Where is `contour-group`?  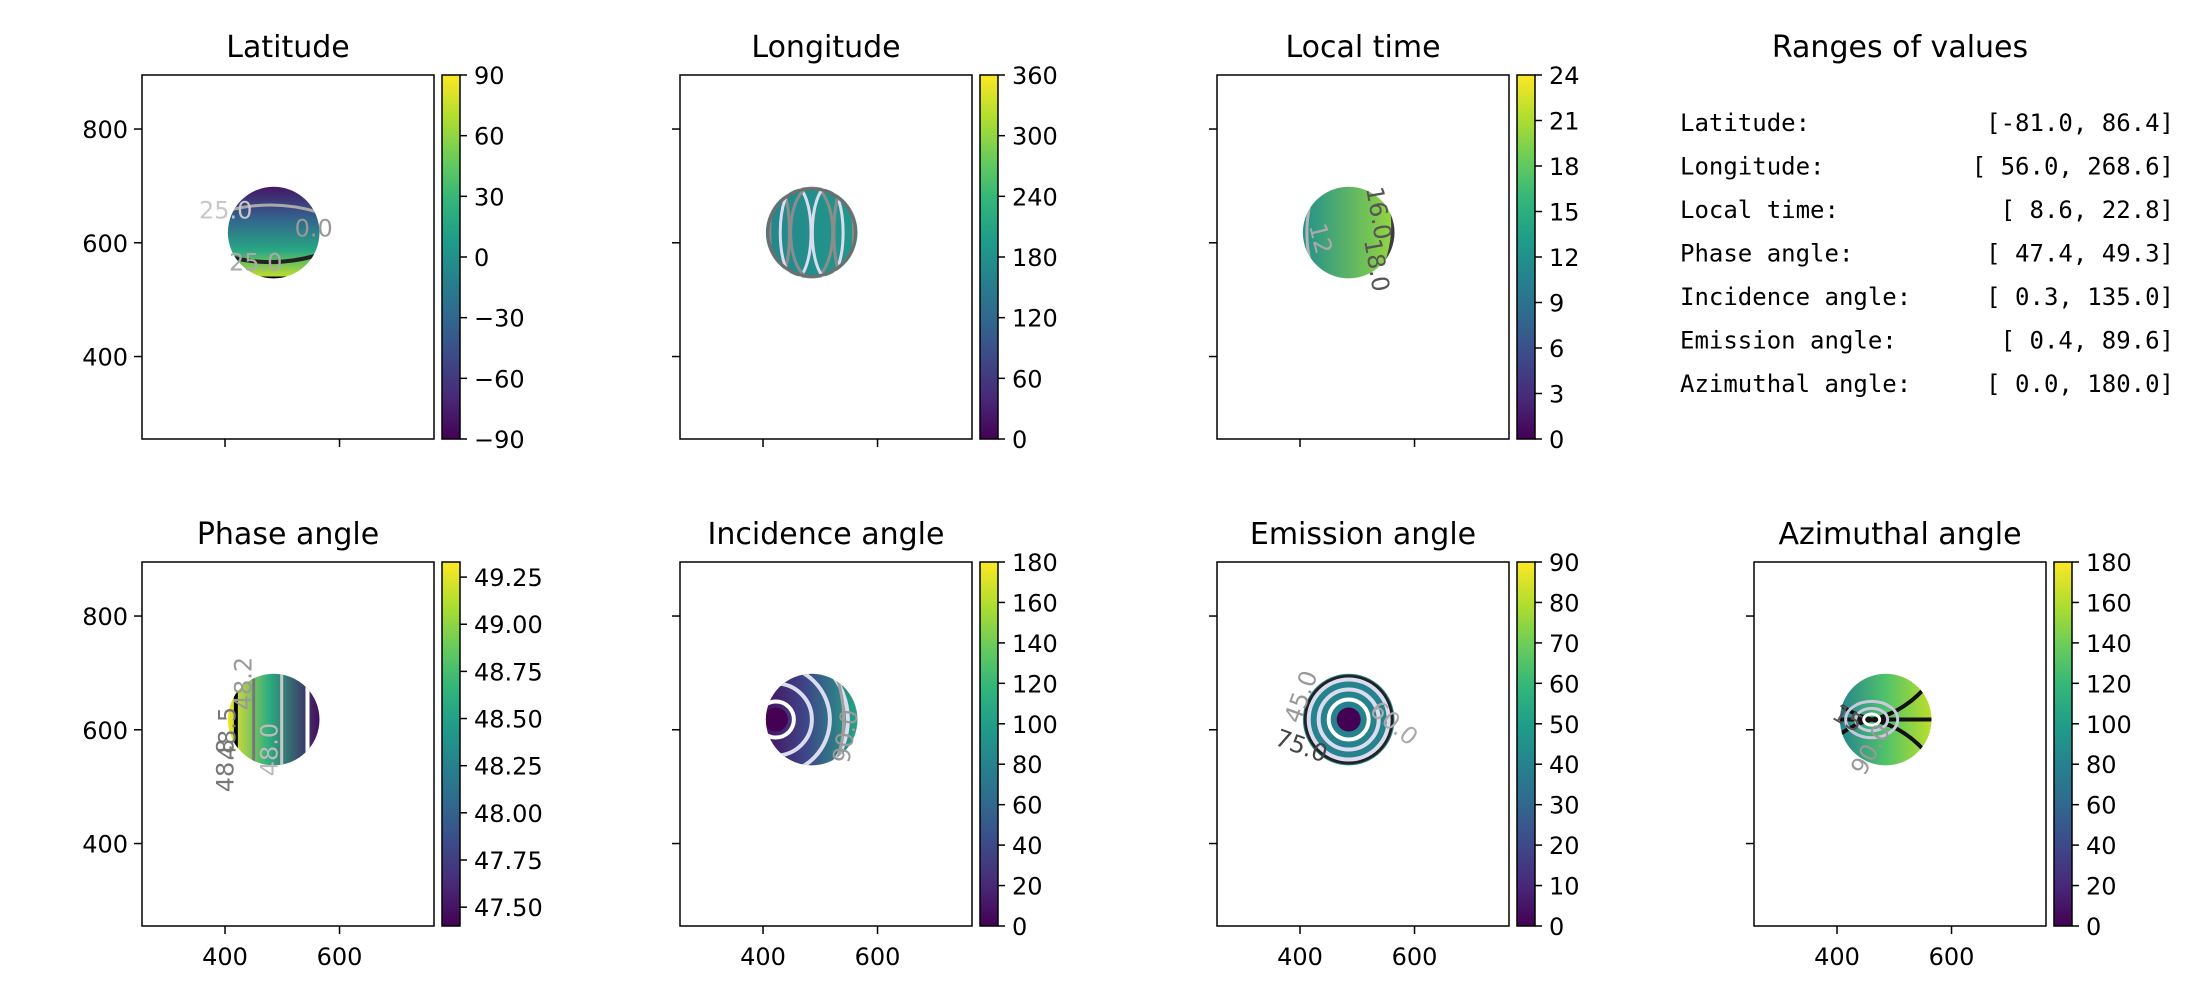 contour-group is located at coordinates (811, 232).